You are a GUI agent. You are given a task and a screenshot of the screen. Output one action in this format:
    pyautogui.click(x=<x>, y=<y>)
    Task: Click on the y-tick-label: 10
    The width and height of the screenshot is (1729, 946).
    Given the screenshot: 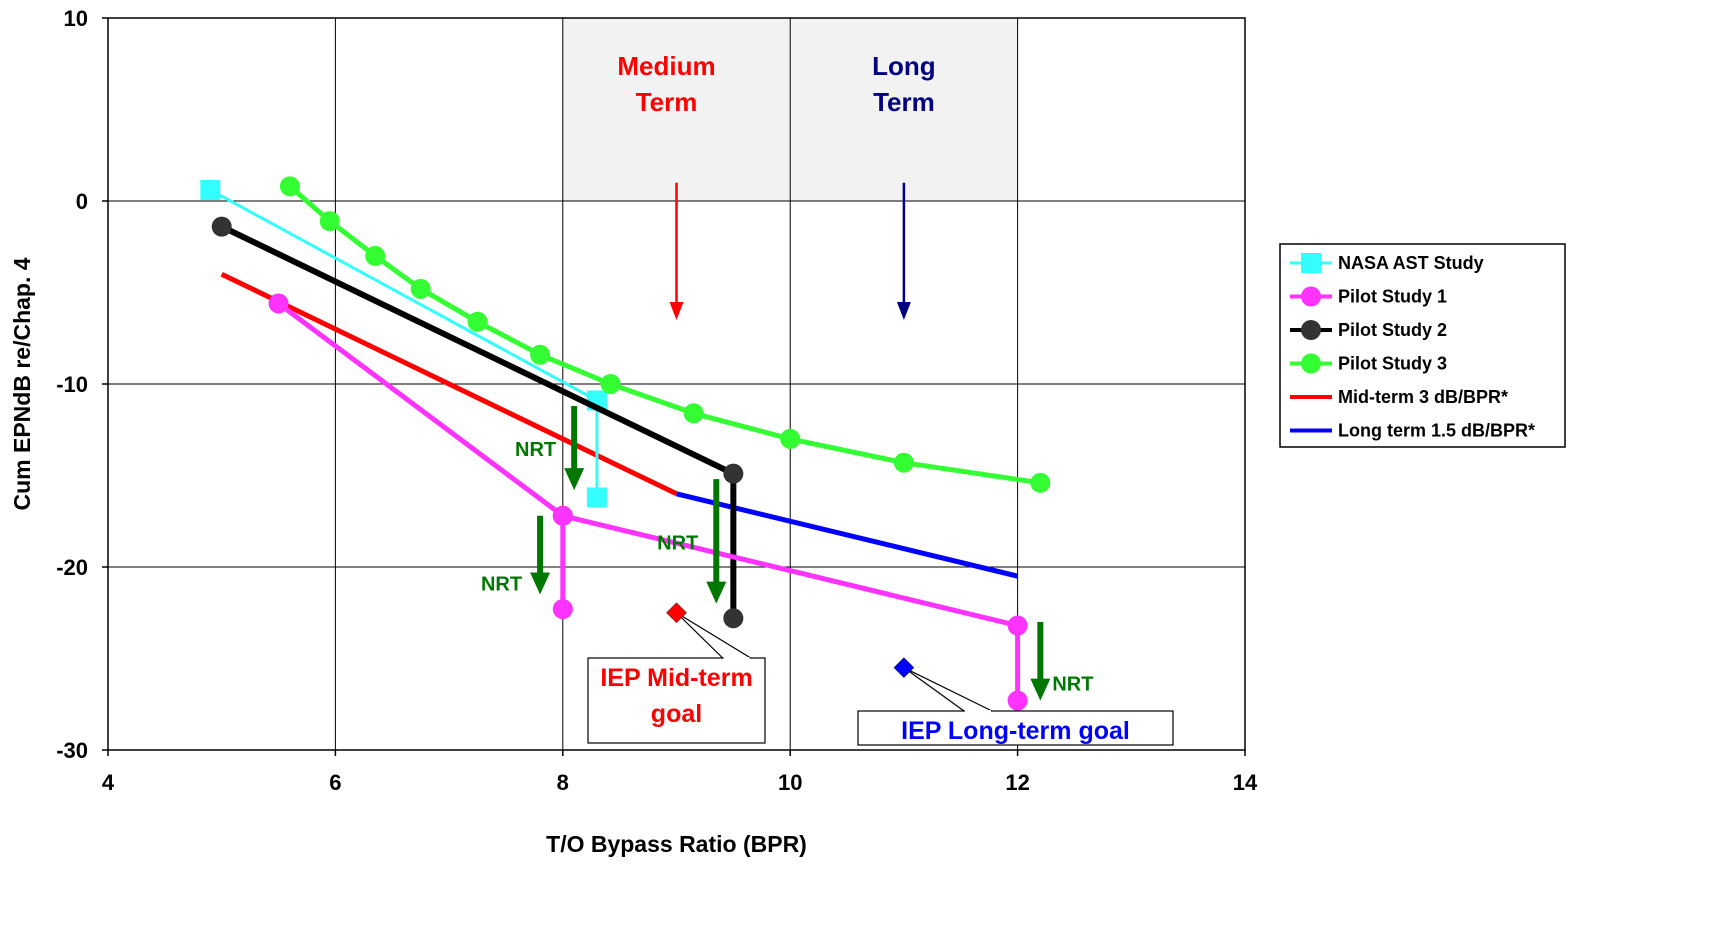 What is the action you would take?
    pyautogui.click(x=76, y=18)
    